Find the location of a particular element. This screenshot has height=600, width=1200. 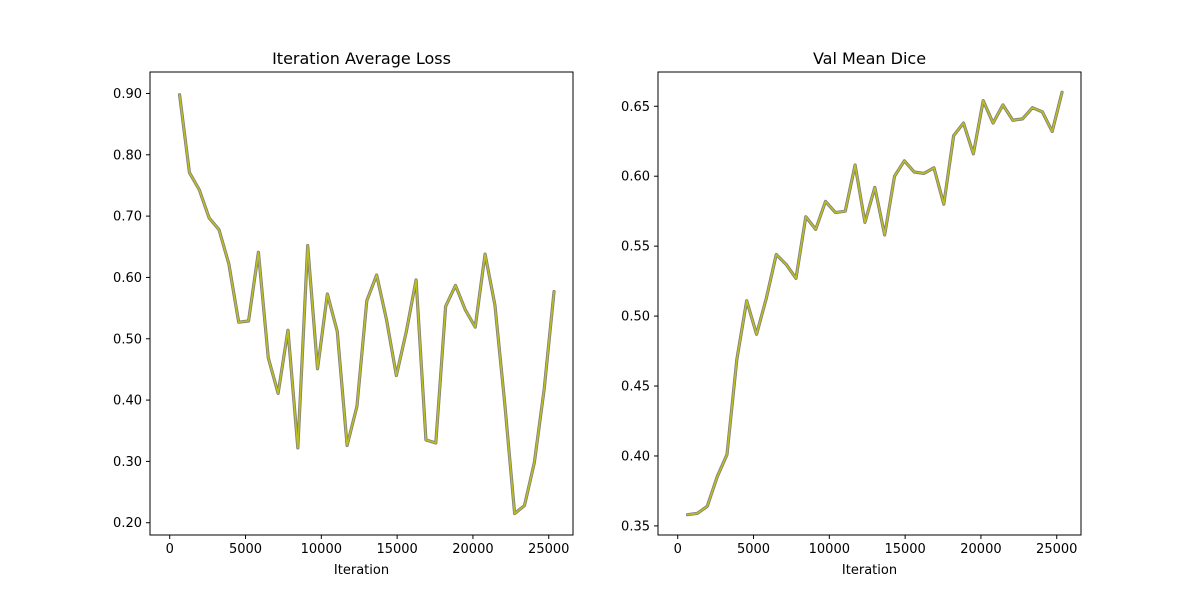

dice-x-tick-label: 10000 is located at coordinates (829, 549).